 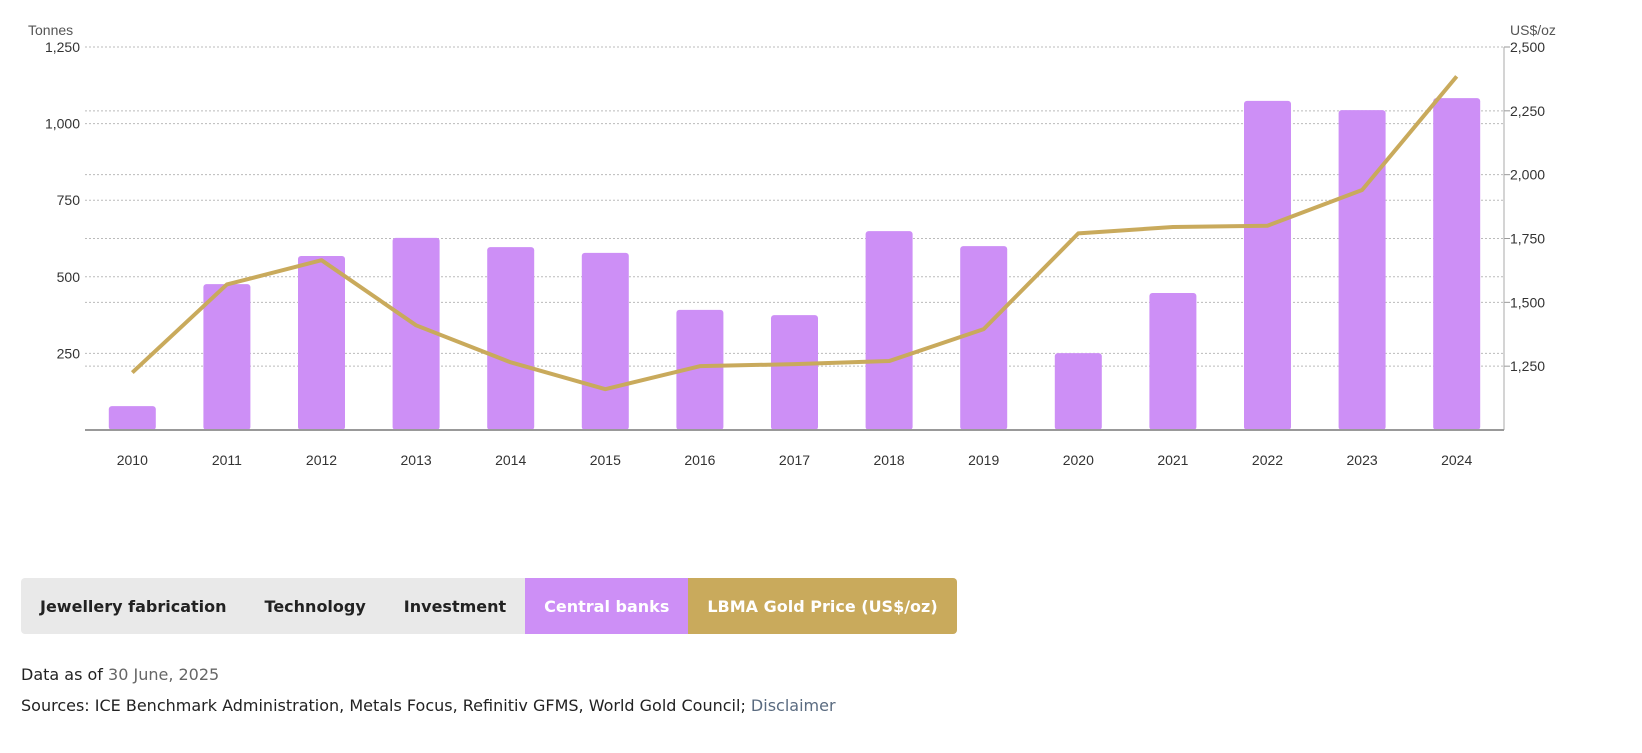 What do you see at coordinates (69, 277) in the screenshot?
I see `y-tick-label: 500` at bounding box center [69, 277].